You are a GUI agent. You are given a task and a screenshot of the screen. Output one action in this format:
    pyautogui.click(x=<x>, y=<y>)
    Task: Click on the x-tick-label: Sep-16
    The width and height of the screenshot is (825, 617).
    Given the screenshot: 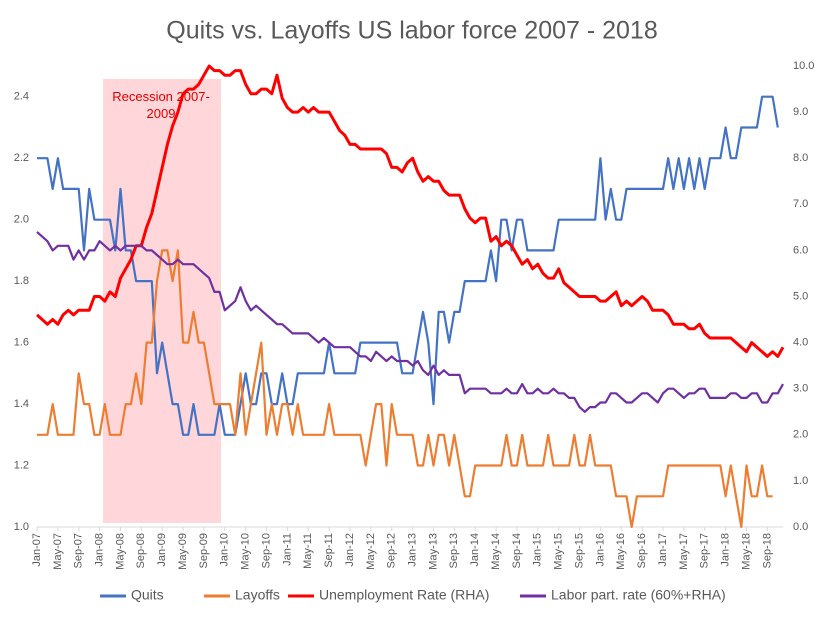 What is the action you would take?
    pyautogui.click(x=642, y=550)
    